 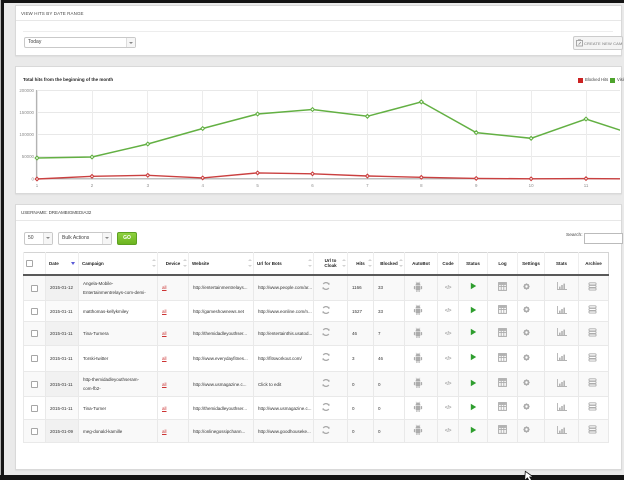 What do you see at coordinates (37, 185) in the screenshot?
I see `svg-text: 1` at bounding box center [37, 185].